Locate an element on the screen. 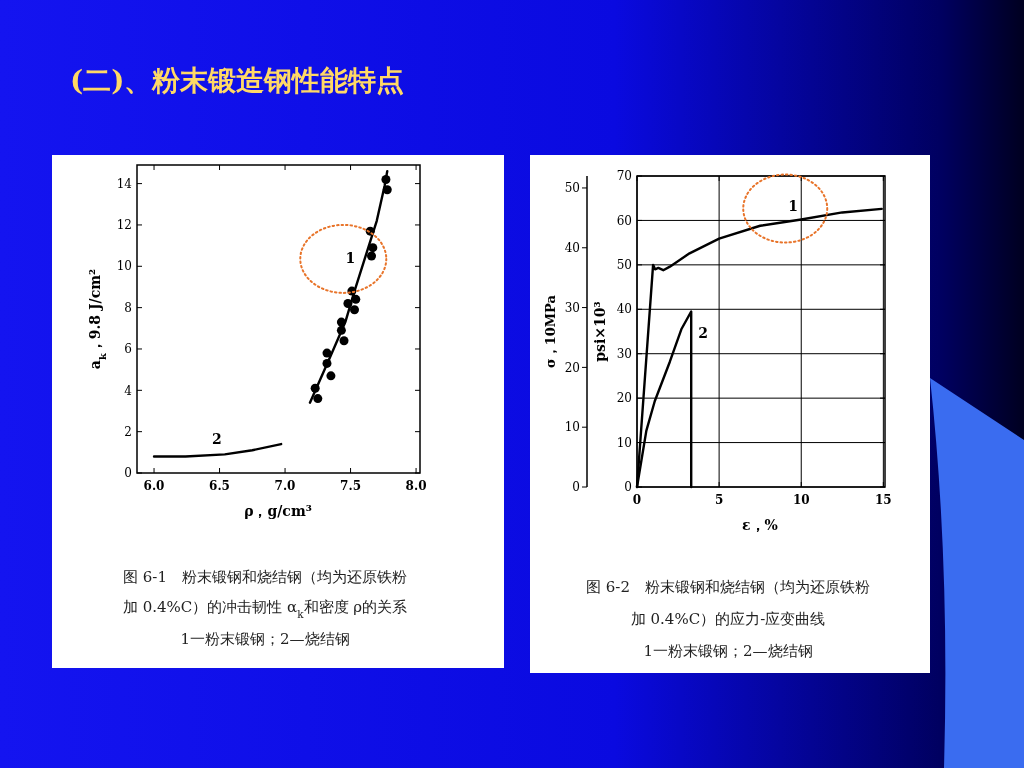  text: 加 0.4%C）的冲击韧性 α$_{k}$和密度 ρ的关系 is located at coordinates (265, 609).